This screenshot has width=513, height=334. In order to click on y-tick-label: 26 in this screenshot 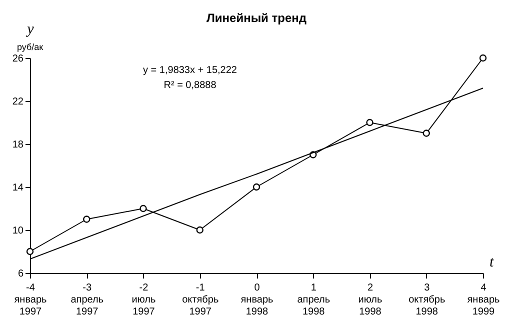, I will do `click(18, 59)`.